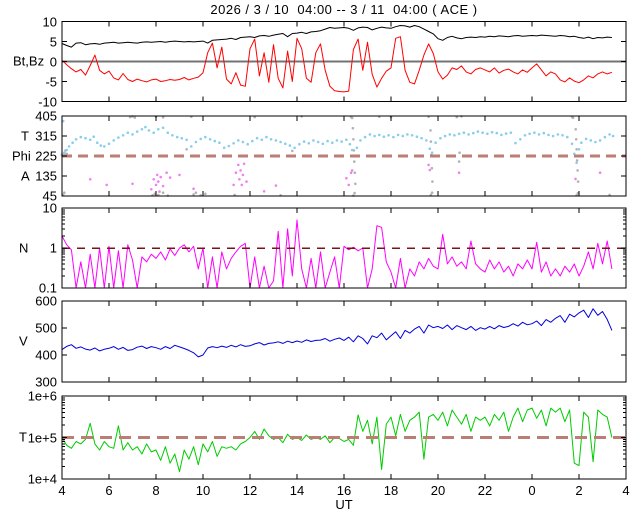 The height and width of the screenshot is (512, 640). What do you see at coordinates (24, 248) in the screenshot?
I see `y-axis-label-density: N` at bounding box center [24, 248].